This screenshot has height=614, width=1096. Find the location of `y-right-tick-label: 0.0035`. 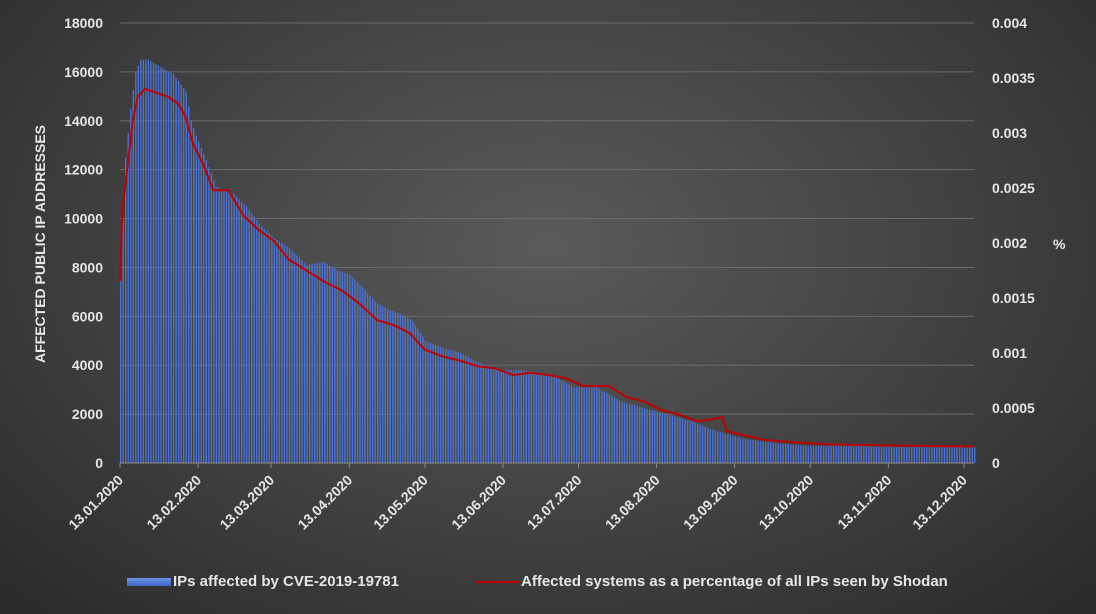

y-right-tick-label: 0.0035 is located at coordinates (1013, 78).